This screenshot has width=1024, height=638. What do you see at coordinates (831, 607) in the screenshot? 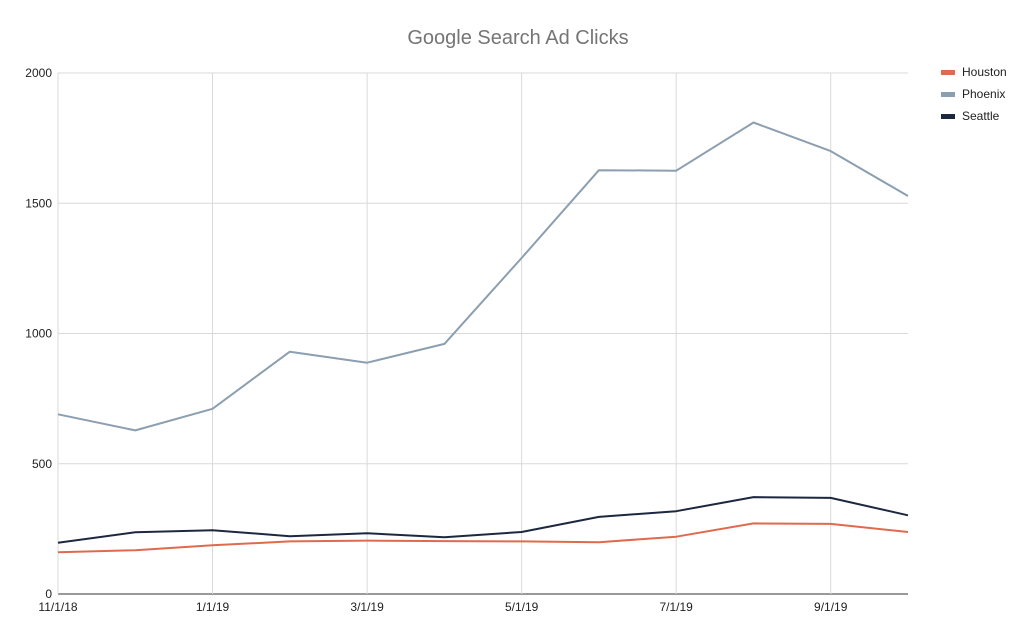
I see `x-tick-label: 9/1/19` at bounding box center [831, 607].